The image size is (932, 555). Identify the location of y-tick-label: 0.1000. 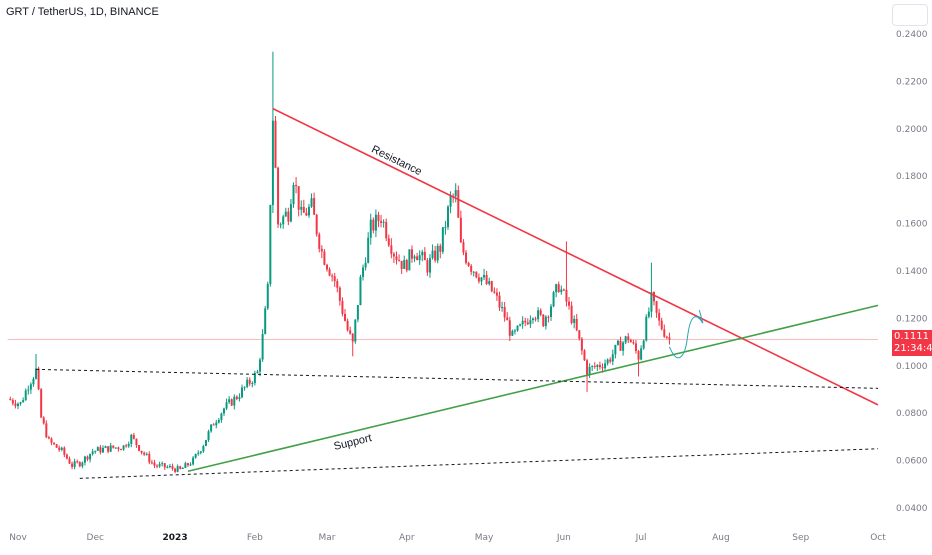
(912, 367).